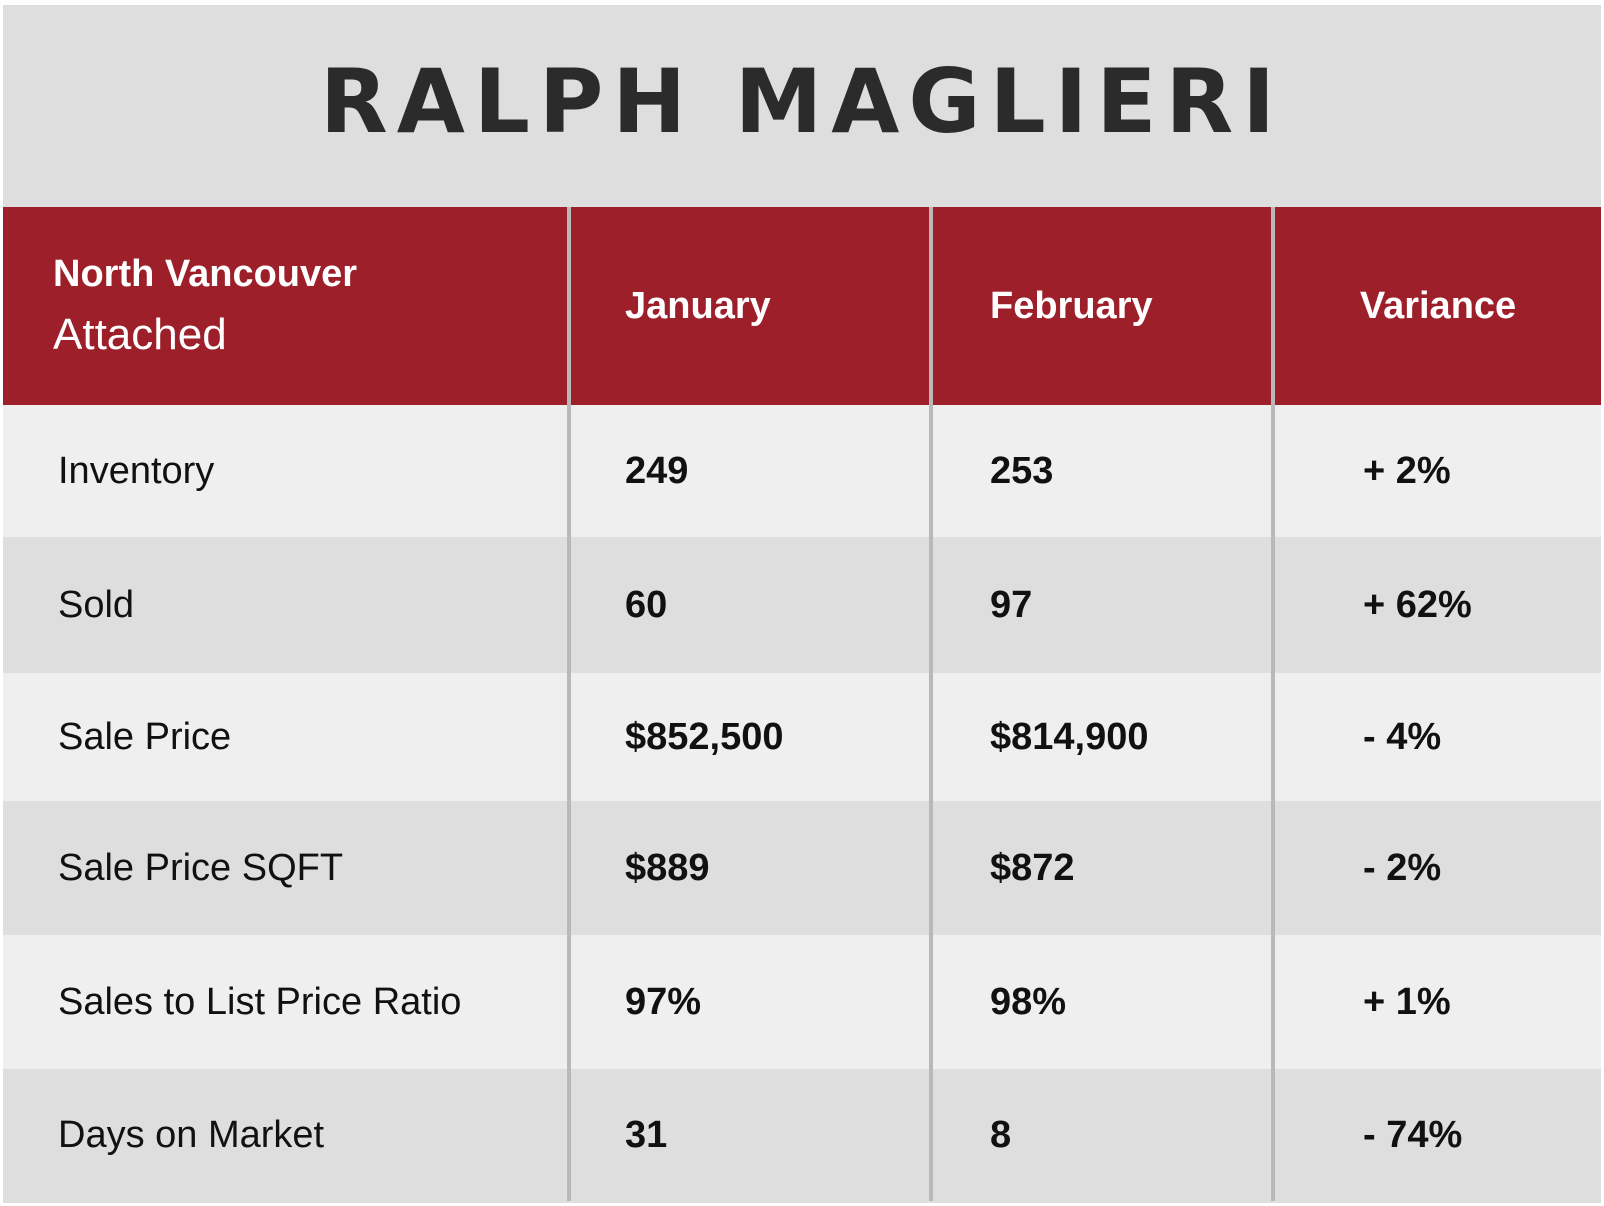  Describe the element at coordinates (749, 1002) in the screenshot. I see `january-value: 97%` at that location.